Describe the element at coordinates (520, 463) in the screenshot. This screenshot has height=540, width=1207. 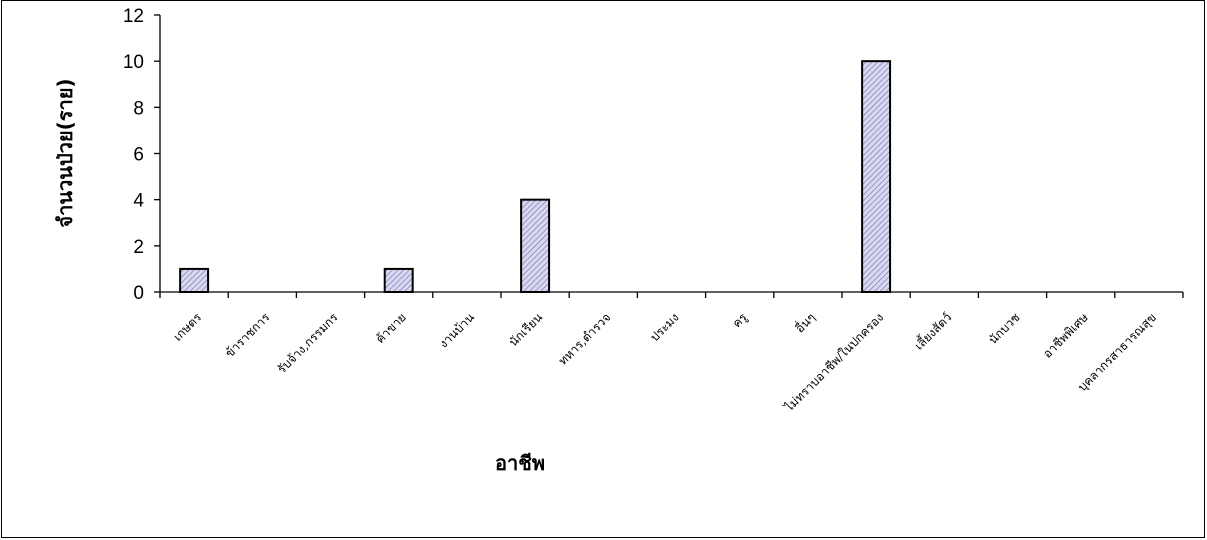
I see `x-axis-title: อาชีพ` at that location.